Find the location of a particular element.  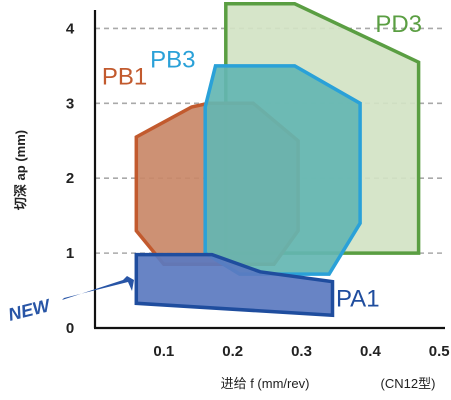

series-label-pb1: PB1 is located at coordinates (124, 77).